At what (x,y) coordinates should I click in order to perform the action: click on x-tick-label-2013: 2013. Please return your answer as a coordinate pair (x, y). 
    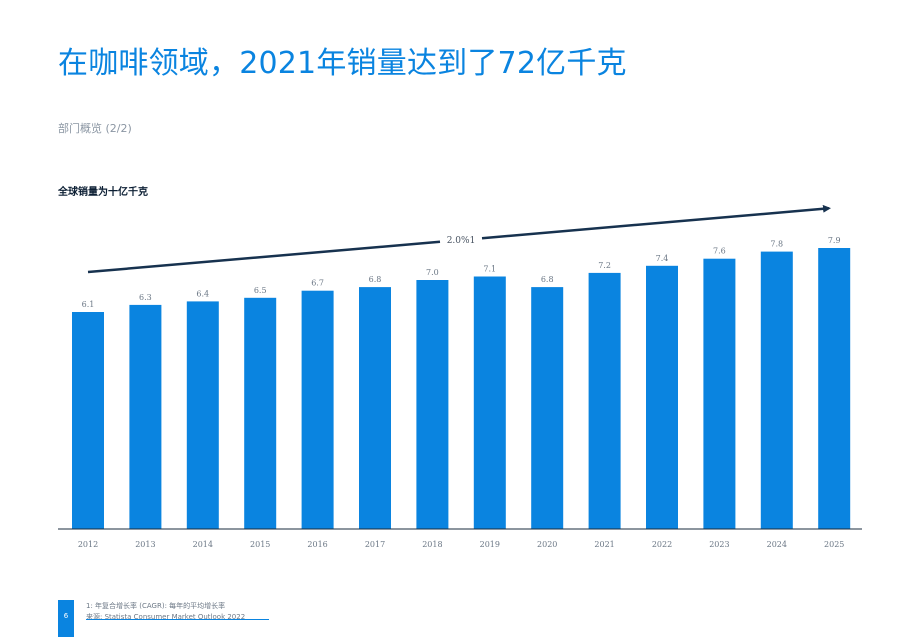
    Looking at the image, I should click on (145, 544).